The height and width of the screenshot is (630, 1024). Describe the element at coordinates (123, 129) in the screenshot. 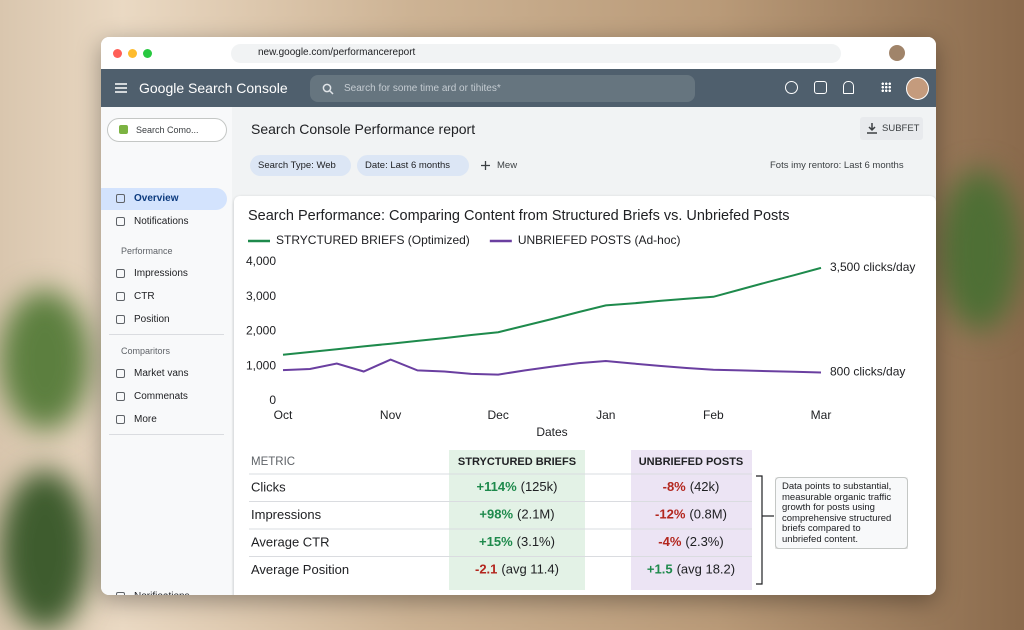

I see `property-icon` at that location.